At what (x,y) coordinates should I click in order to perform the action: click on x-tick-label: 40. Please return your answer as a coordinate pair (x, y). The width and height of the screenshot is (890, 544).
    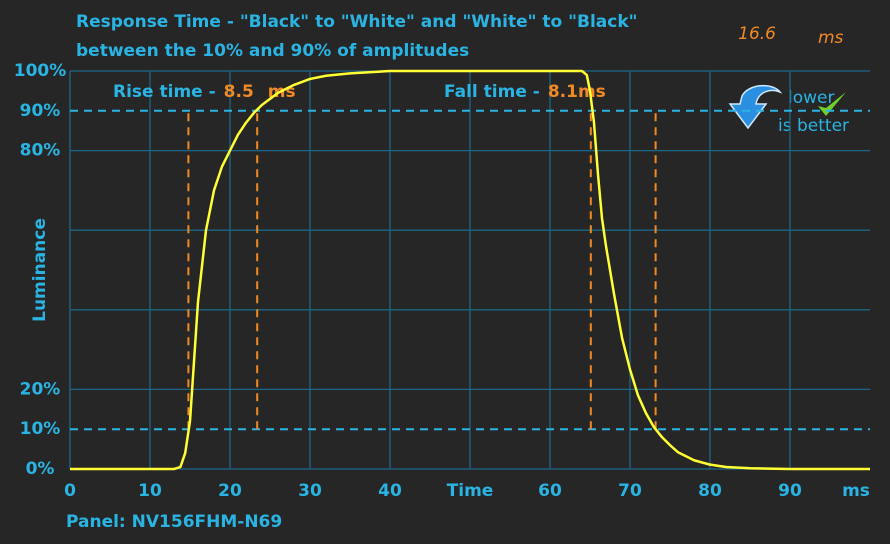
    Looking at the image, I should click on (390, 491).